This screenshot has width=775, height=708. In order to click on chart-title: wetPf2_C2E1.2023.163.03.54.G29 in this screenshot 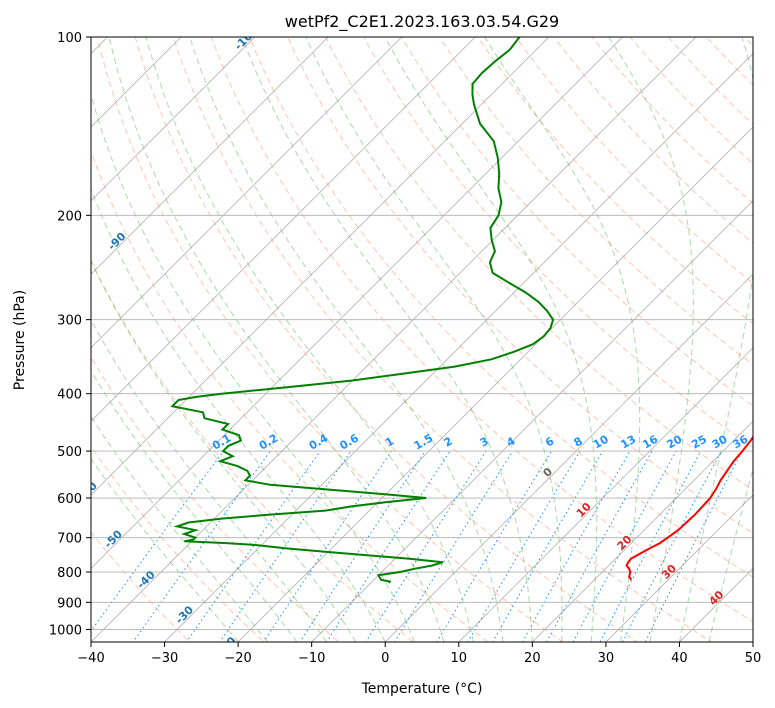, I will do `click(422, 22)`.